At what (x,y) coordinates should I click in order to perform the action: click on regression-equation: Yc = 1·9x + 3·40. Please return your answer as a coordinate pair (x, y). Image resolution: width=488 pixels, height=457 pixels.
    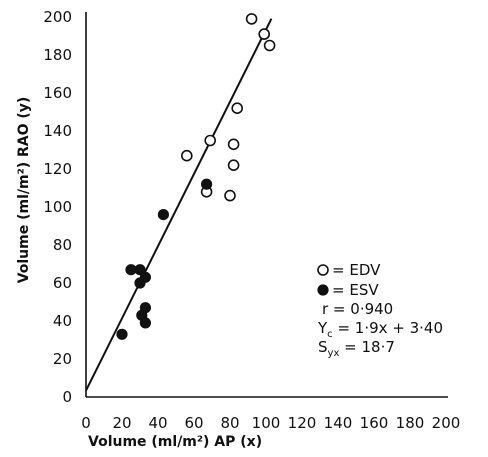
    Looking at the image, I should click on (380, 329).